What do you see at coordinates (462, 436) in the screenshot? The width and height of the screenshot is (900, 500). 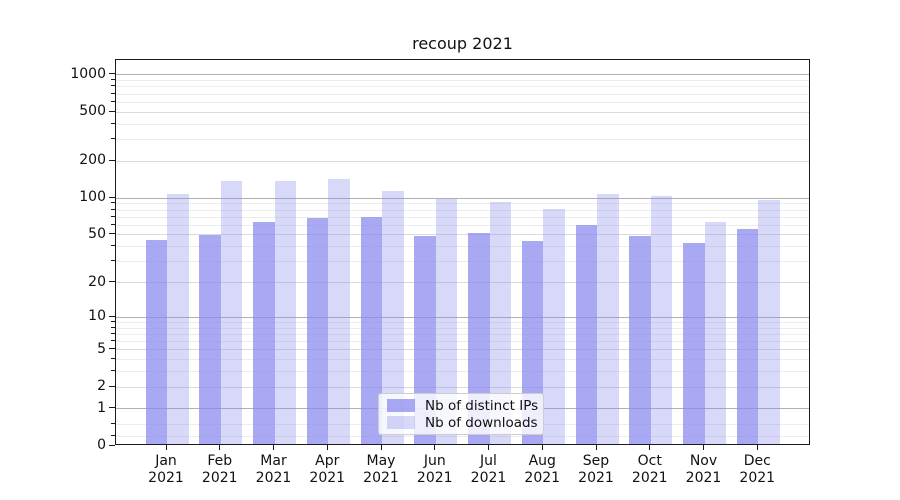 I see `gridline-minor-0.2` at bounding box center [462, 436].